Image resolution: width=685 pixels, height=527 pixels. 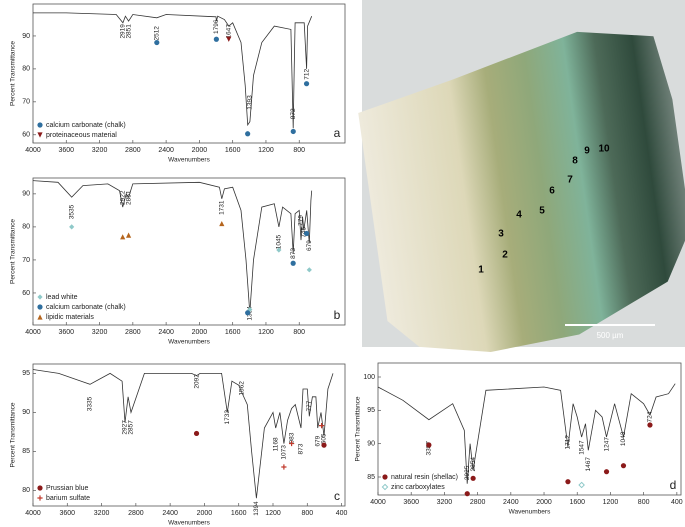 I want to click on legend-label: lead white, so click(x=62, y=297).